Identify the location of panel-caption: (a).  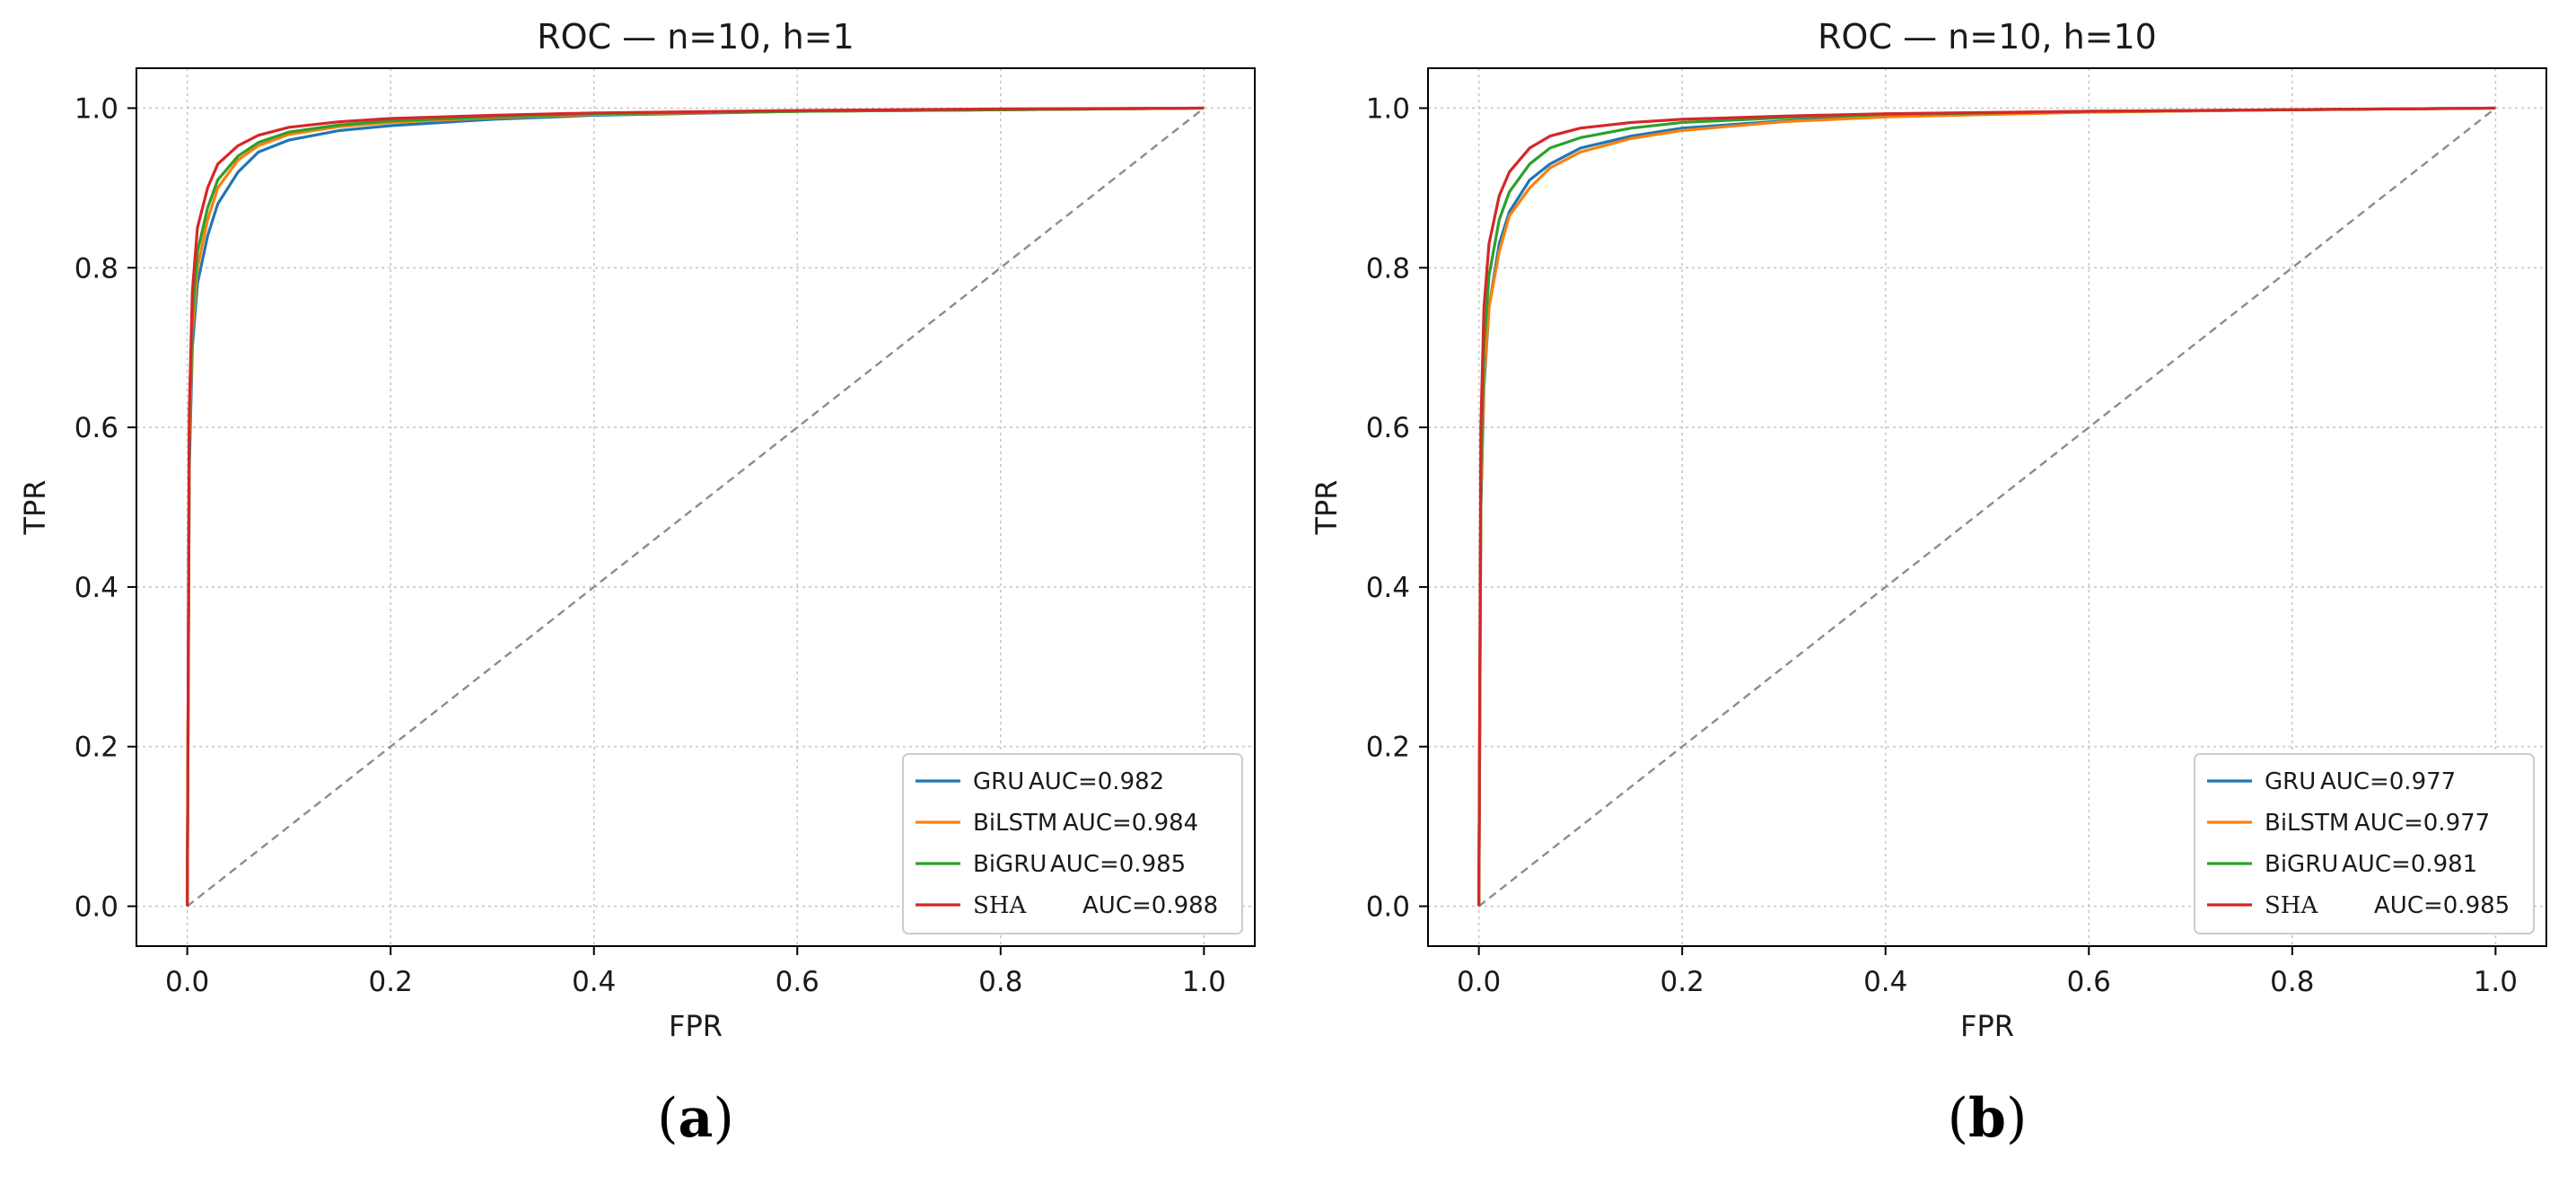
(695, 1118).